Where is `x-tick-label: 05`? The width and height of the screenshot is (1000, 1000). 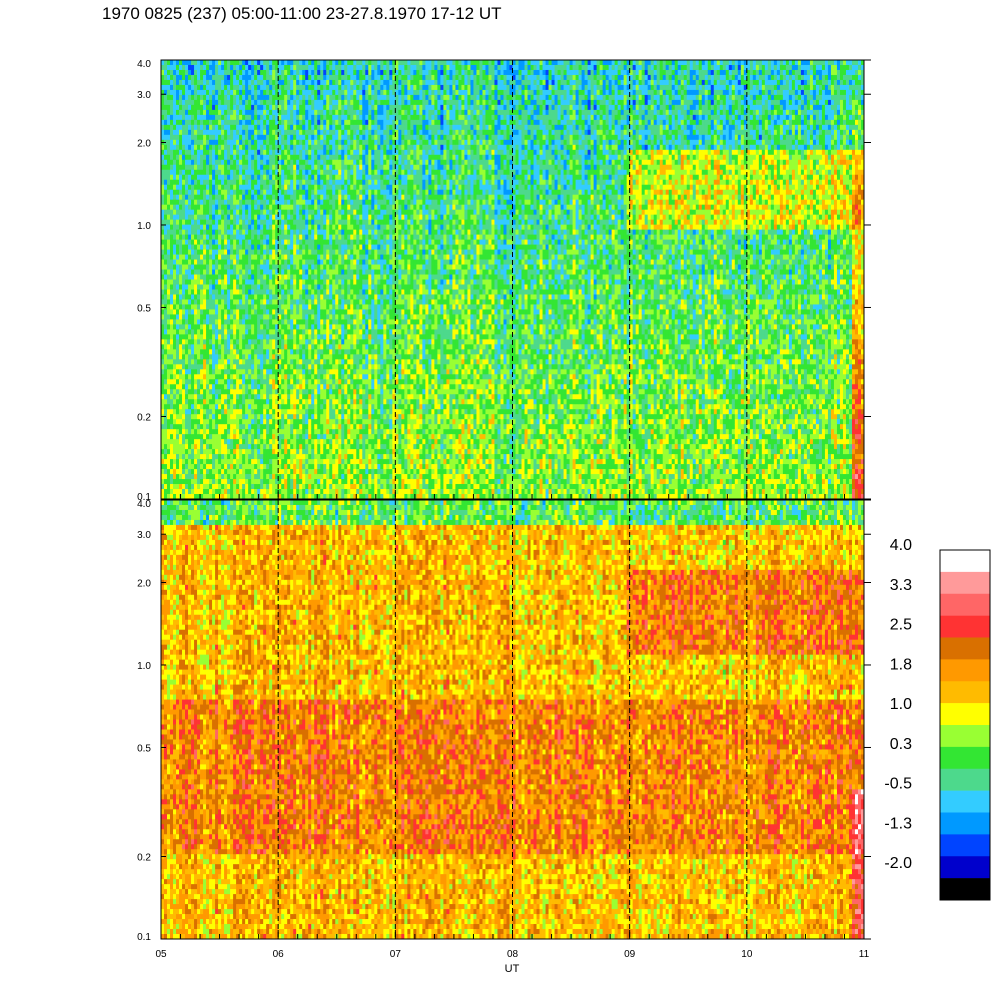 x-tick-label: 05 is located at coordinates (161, 954).